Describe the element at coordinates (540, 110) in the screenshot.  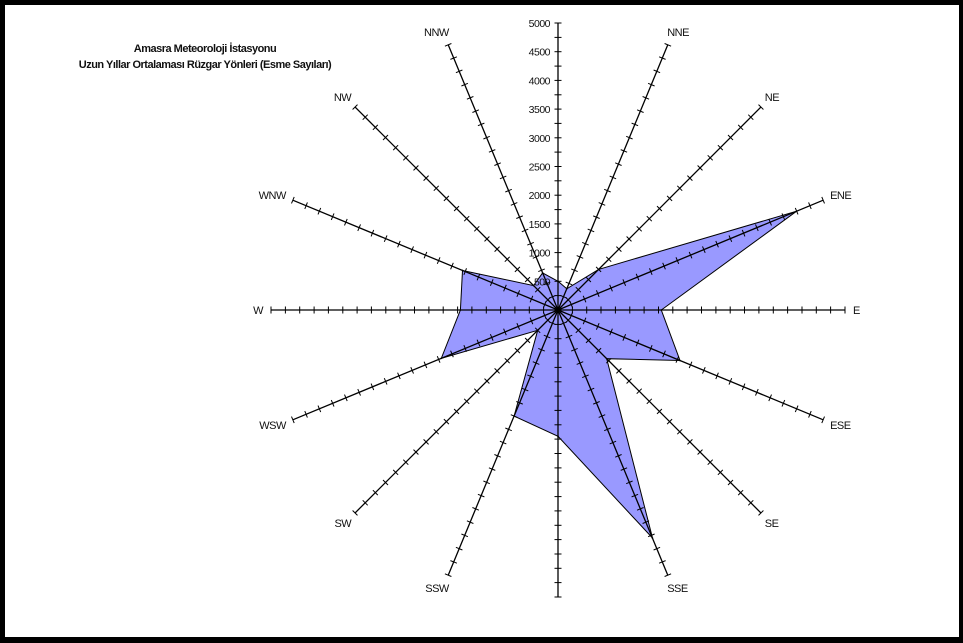
I see `radial-tick-label: 3500` at that location.